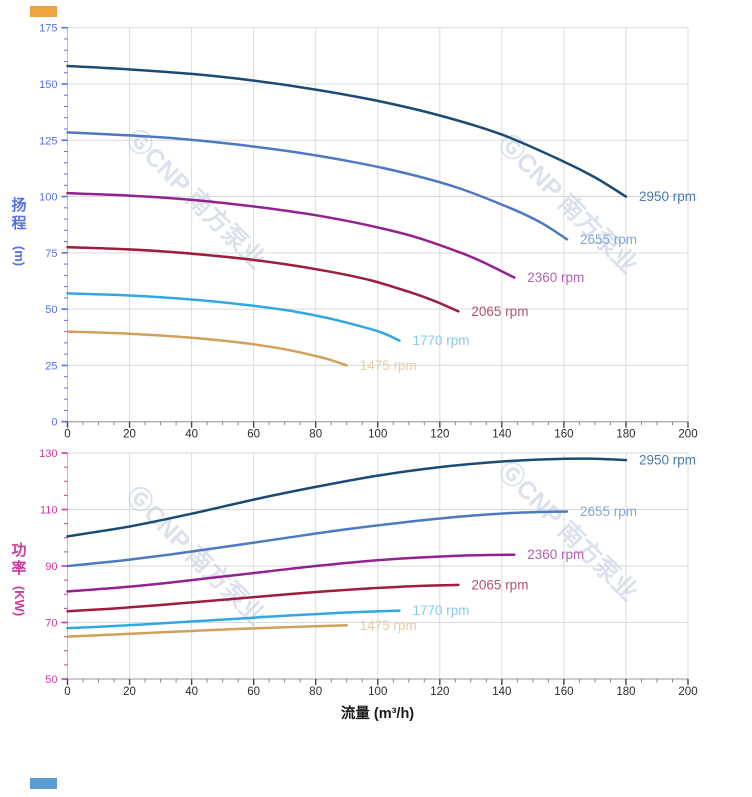 This screenshot has height=797, width=752. What do you see at coordinates (19, 568) in the screenshot?
I see `power-axis-title-char: 率` at bounding box center [19, 568].